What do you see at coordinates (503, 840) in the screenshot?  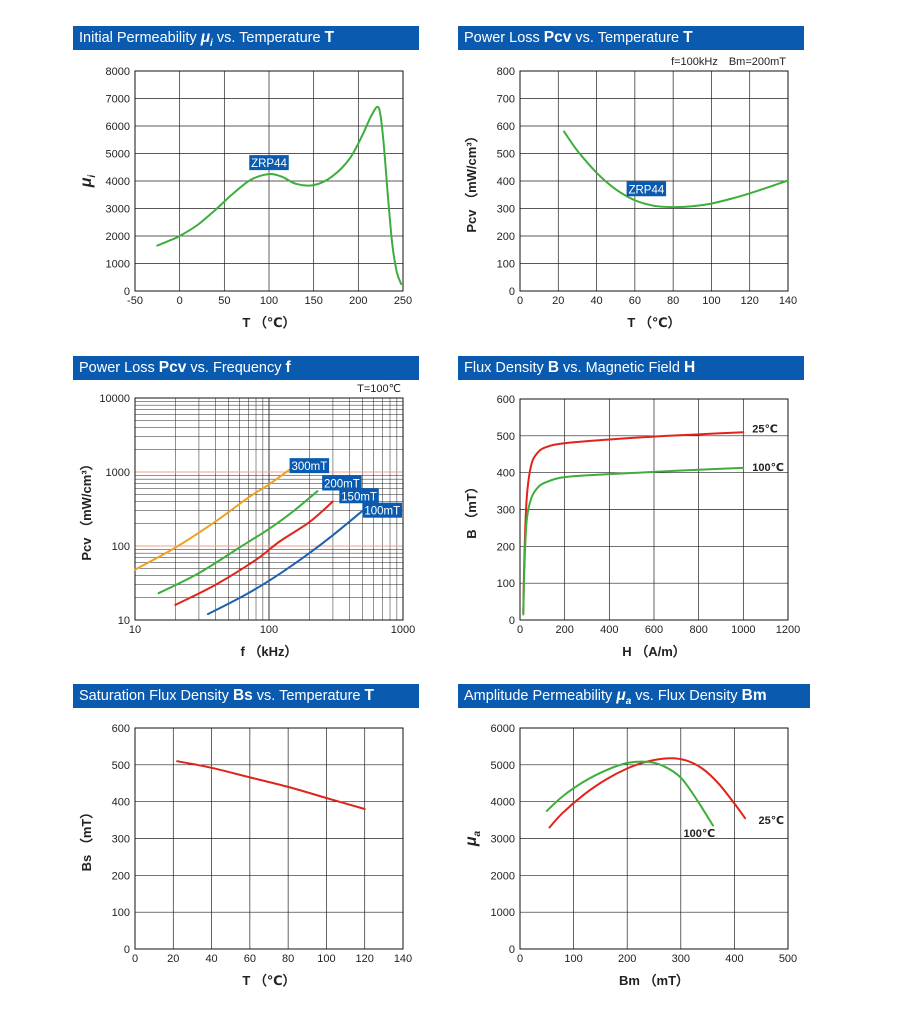 I see `y-tick-label: 3000` at bounding box center [503, 840].